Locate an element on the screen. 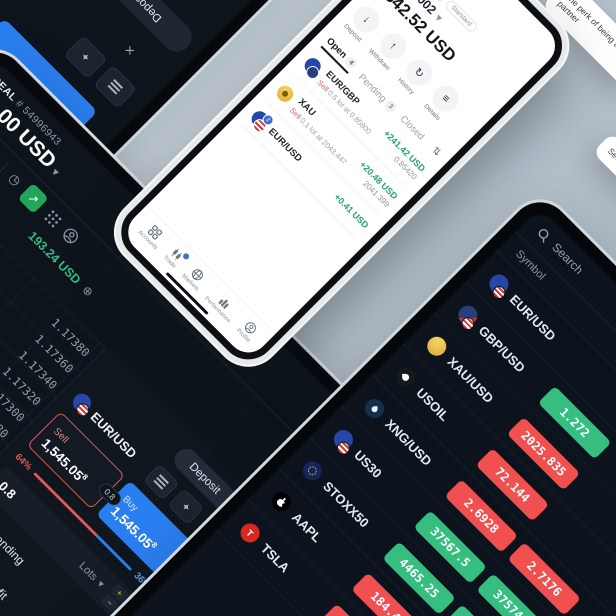 This screenshot has width=616, height=616. with draw-action: ↑ Withdraw is located at coordinates (389, 49).